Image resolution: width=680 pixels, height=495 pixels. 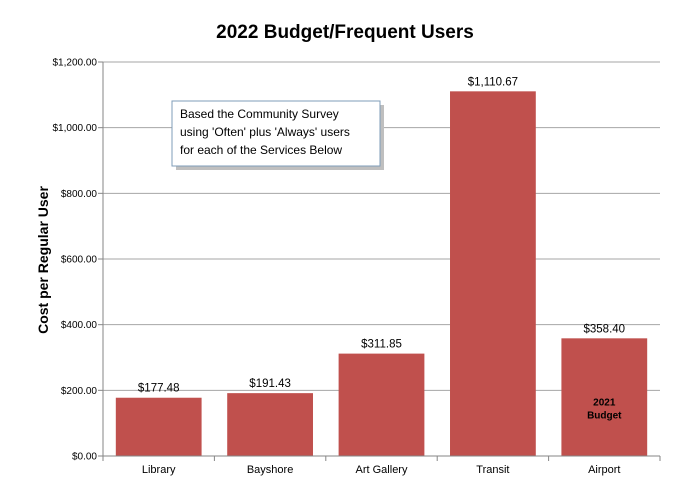 What do you see at coordinates (75, 63) in the screenshot?
I see `y-tick-label: $1,200.00` at bounding box center [75, 63].